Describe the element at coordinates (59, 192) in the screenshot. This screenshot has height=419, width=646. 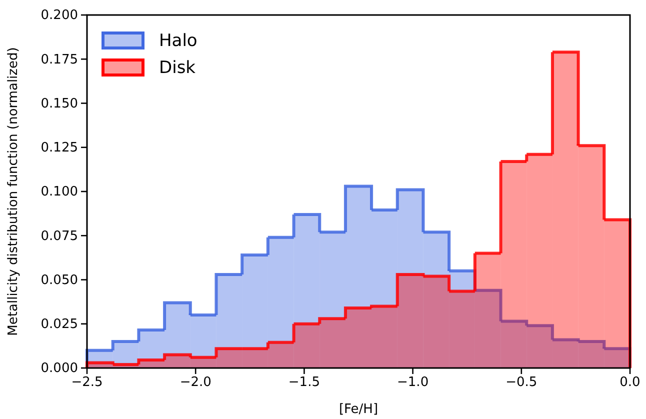
I see `y-tick-label: 0.100` at that location.